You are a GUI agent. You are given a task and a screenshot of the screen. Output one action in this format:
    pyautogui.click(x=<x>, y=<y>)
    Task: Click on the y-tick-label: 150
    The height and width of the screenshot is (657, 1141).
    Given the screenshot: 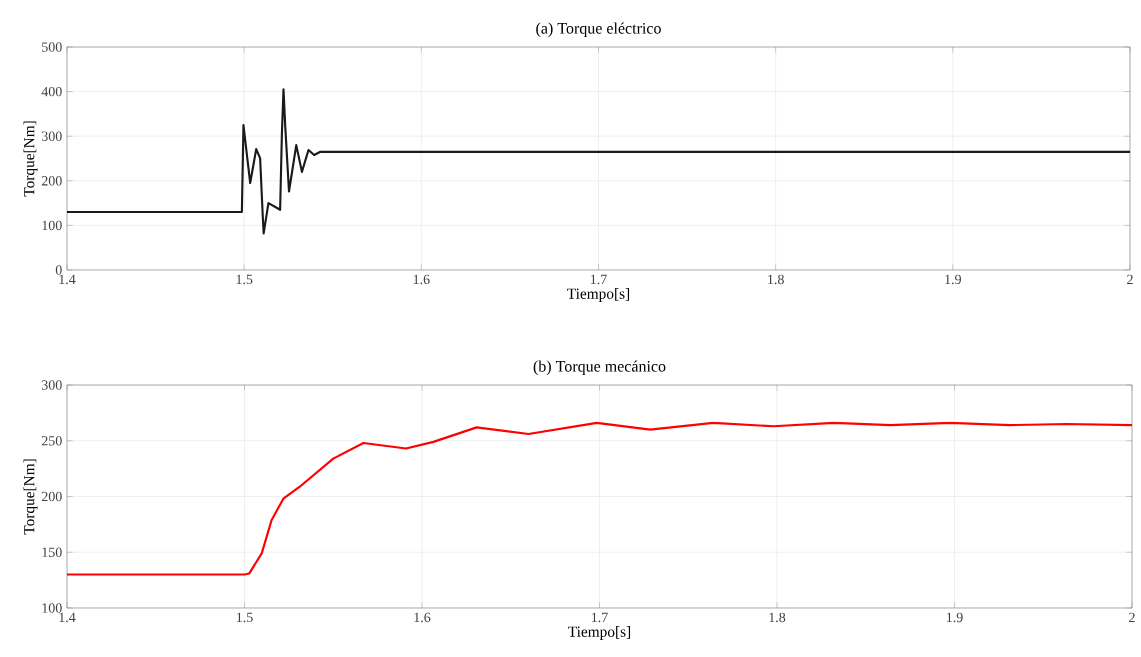 What is the action you would take?
    pyautogui.click(x=52, y=552)
    